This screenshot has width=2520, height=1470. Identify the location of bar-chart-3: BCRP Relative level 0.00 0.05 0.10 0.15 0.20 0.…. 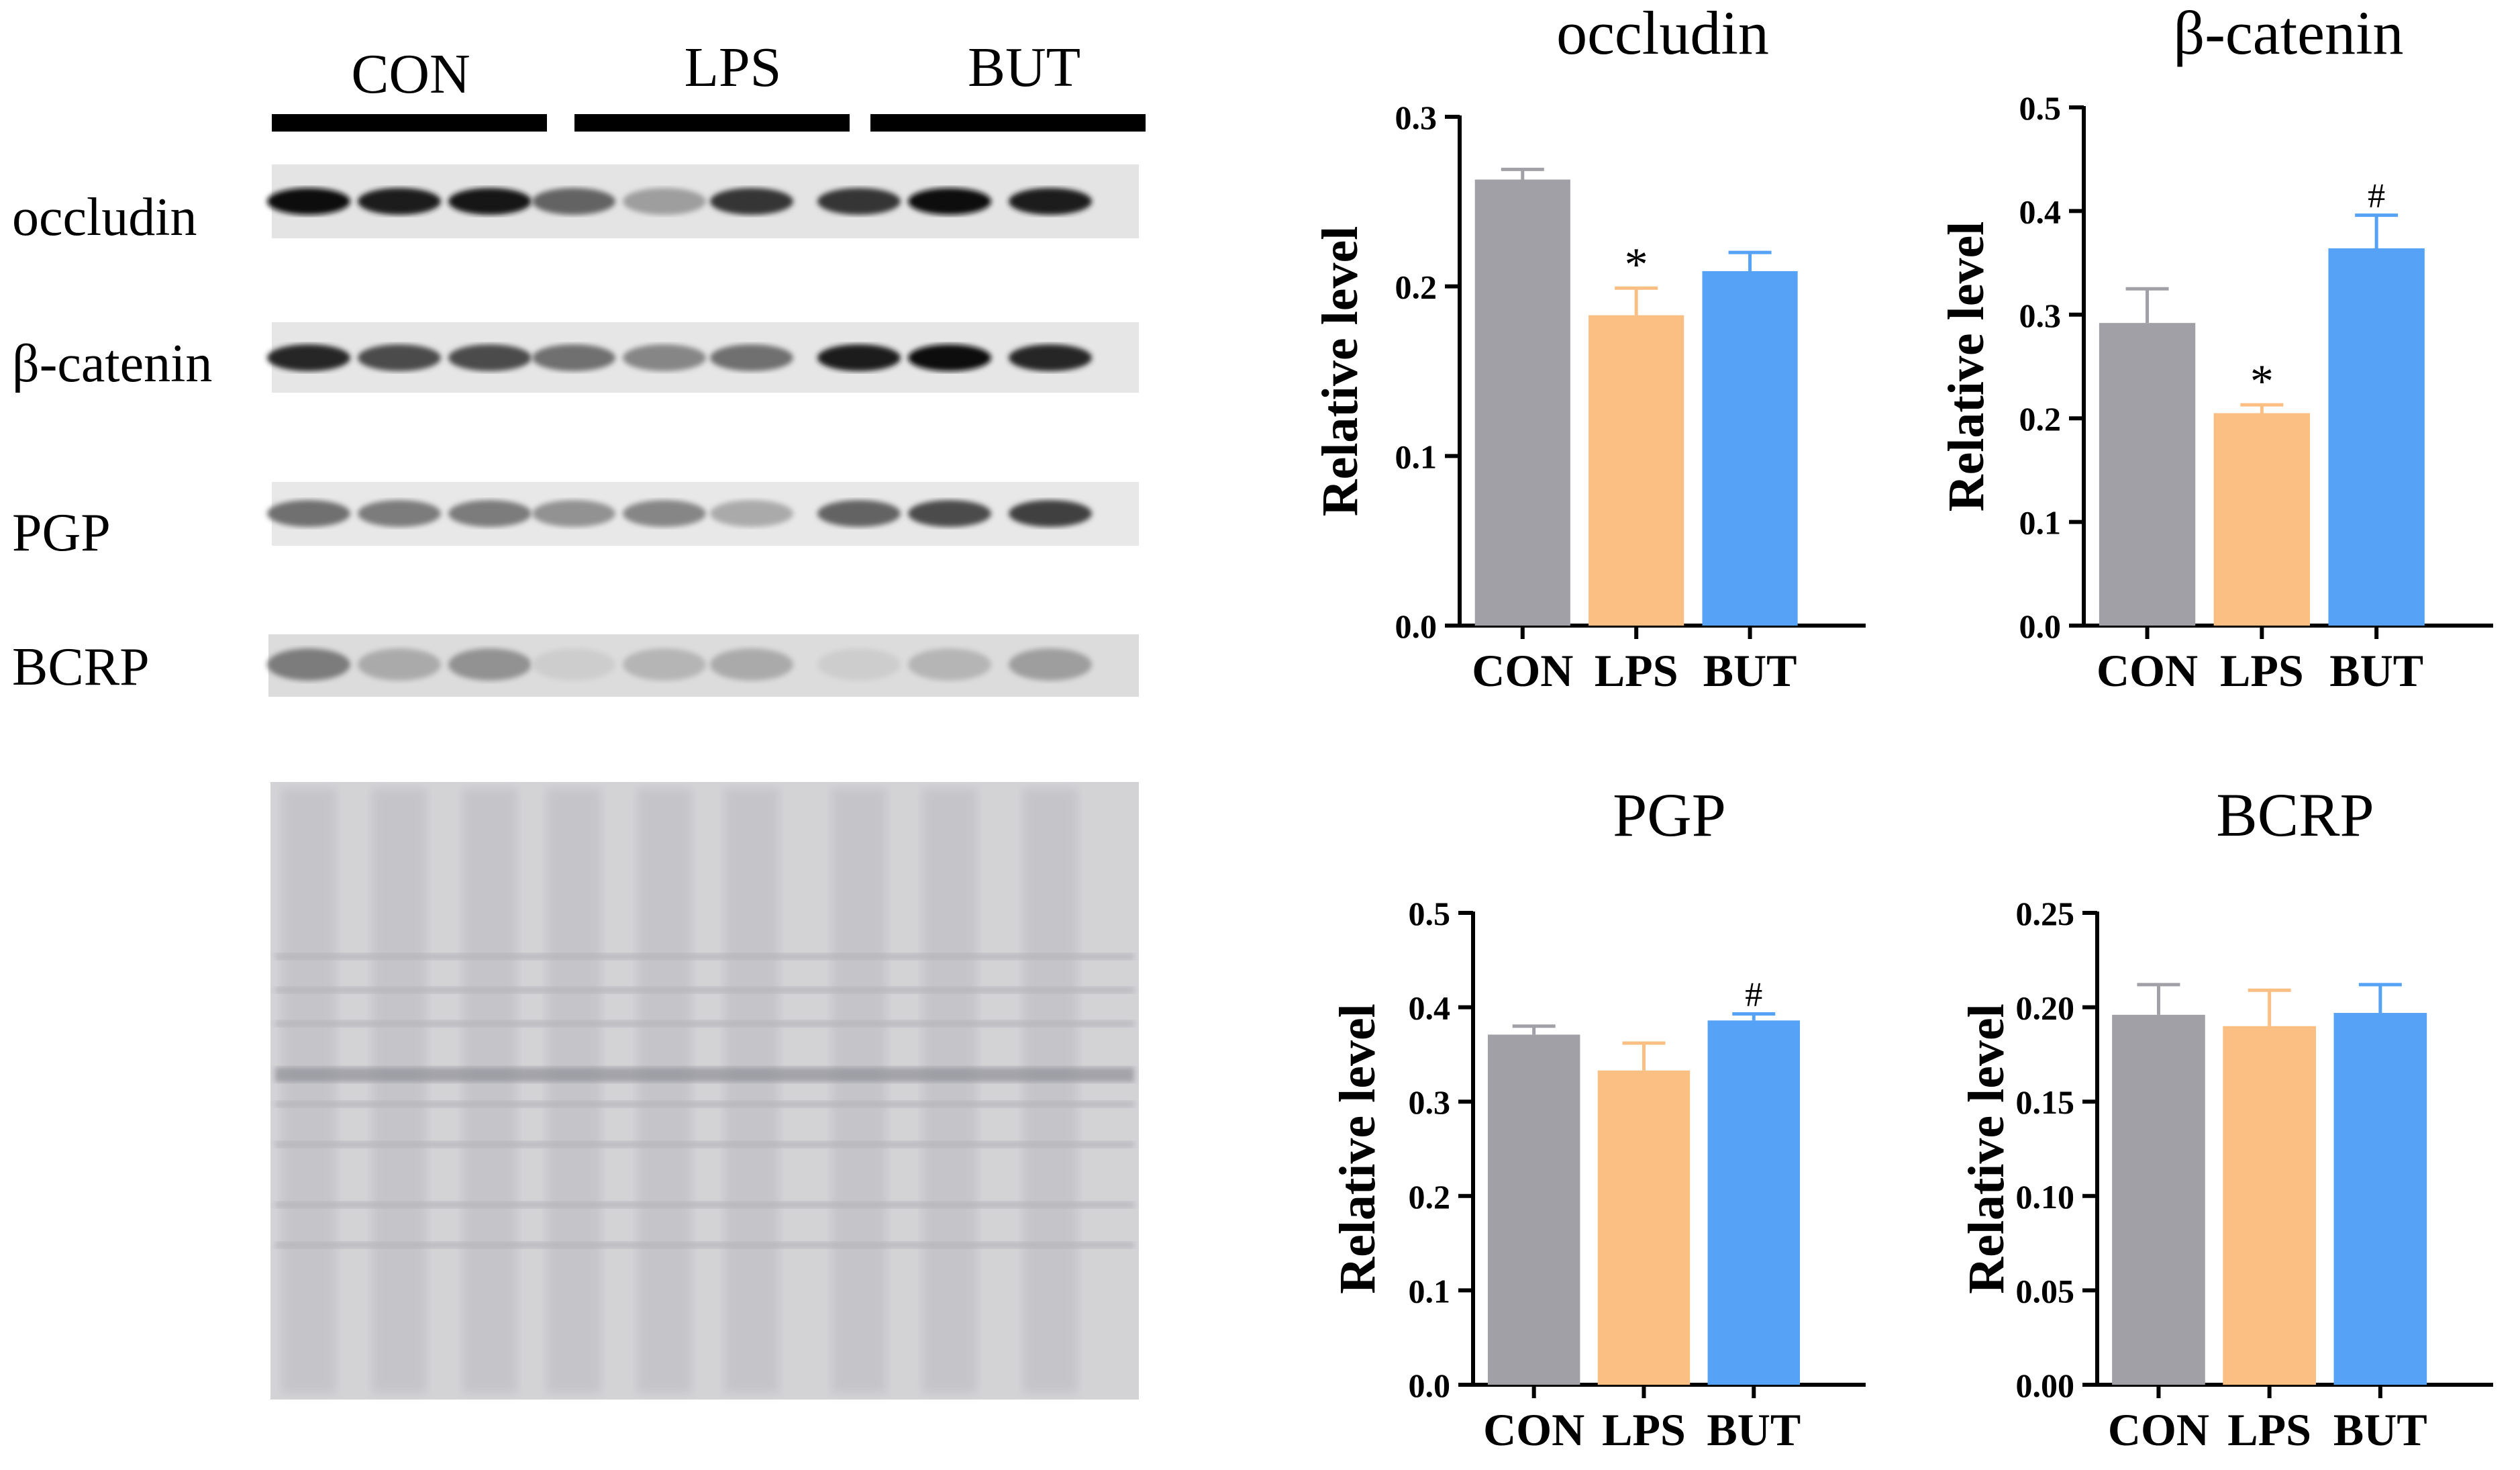
(2225, 1118).